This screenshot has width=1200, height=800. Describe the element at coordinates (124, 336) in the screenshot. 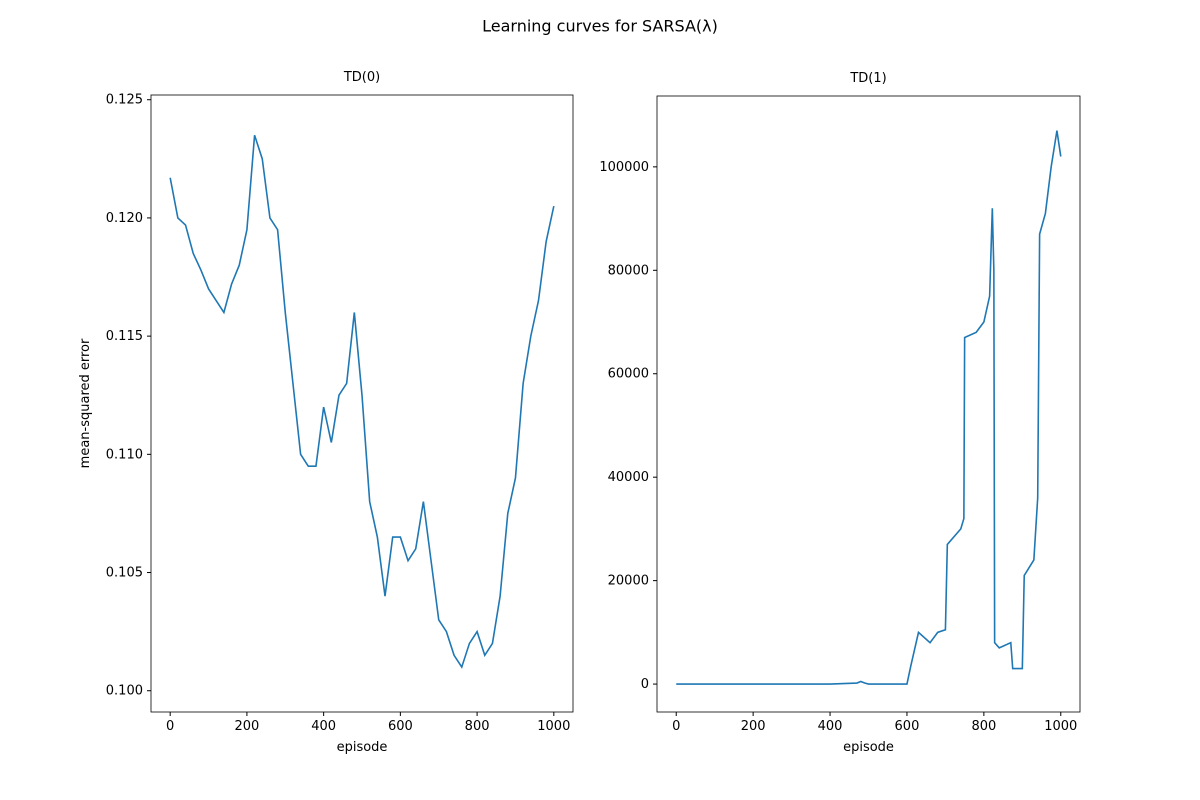

I see `y-tick-label: 0.115` at that location.